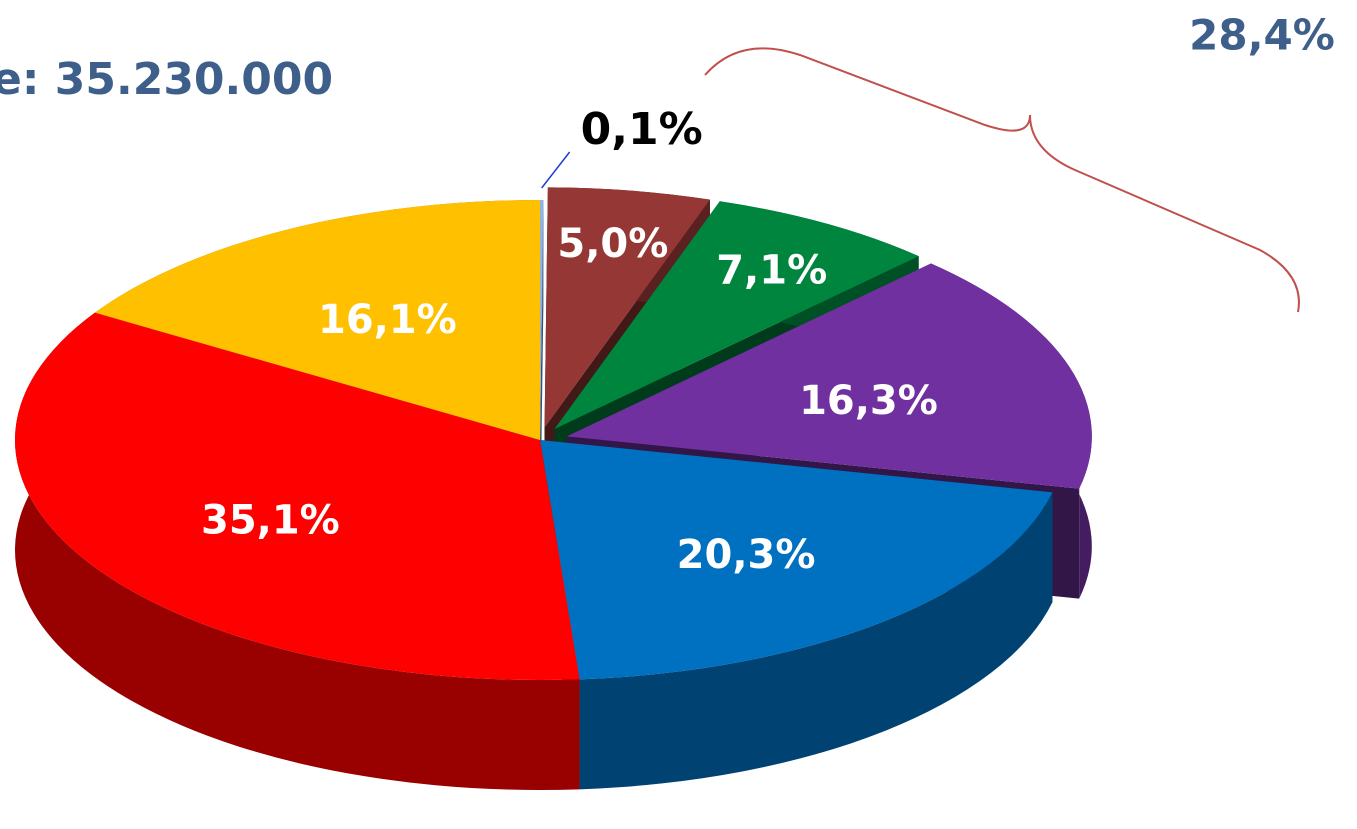 The height and width of the screenshot is (829, 1357). I want to click on slice-side, so click(816, 641).